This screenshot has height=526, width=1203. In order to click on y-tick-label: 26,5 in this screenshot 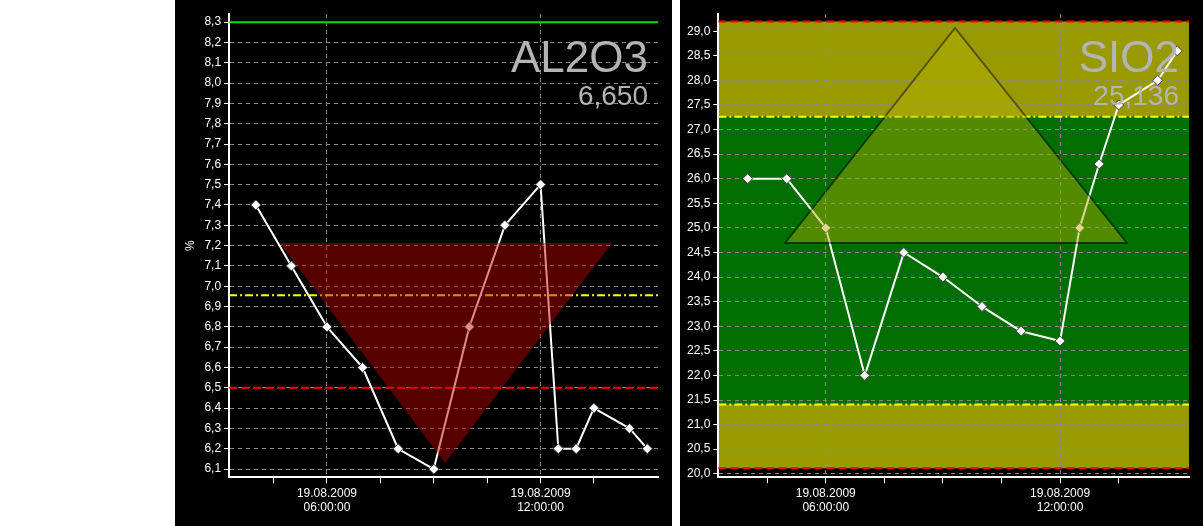, I will do `click(699, 153)`.